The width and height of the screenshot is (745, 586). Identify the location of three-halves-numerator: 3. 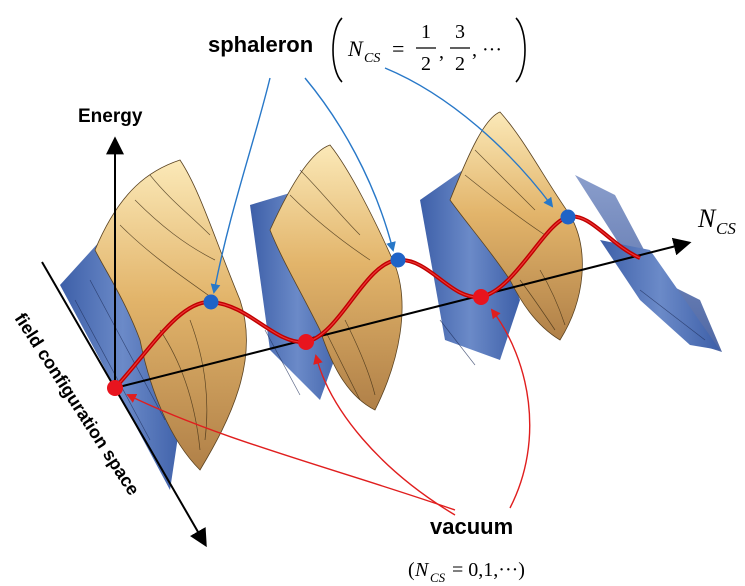
(460, 32).